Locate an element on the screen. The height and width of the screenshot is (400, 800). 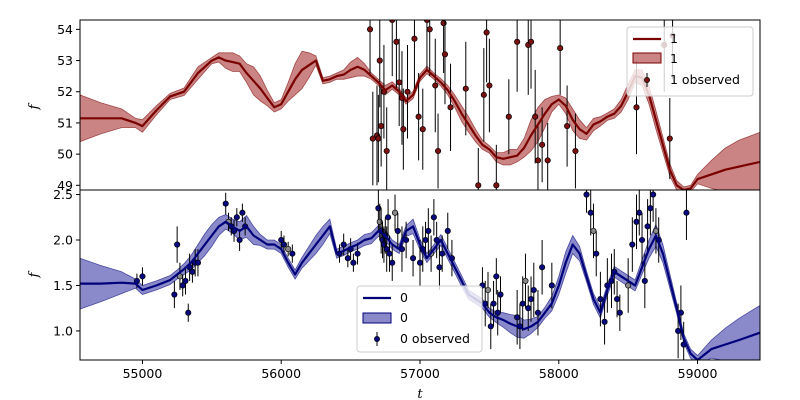
x-tick-label: 56000 is located at coordinates (281, 373).